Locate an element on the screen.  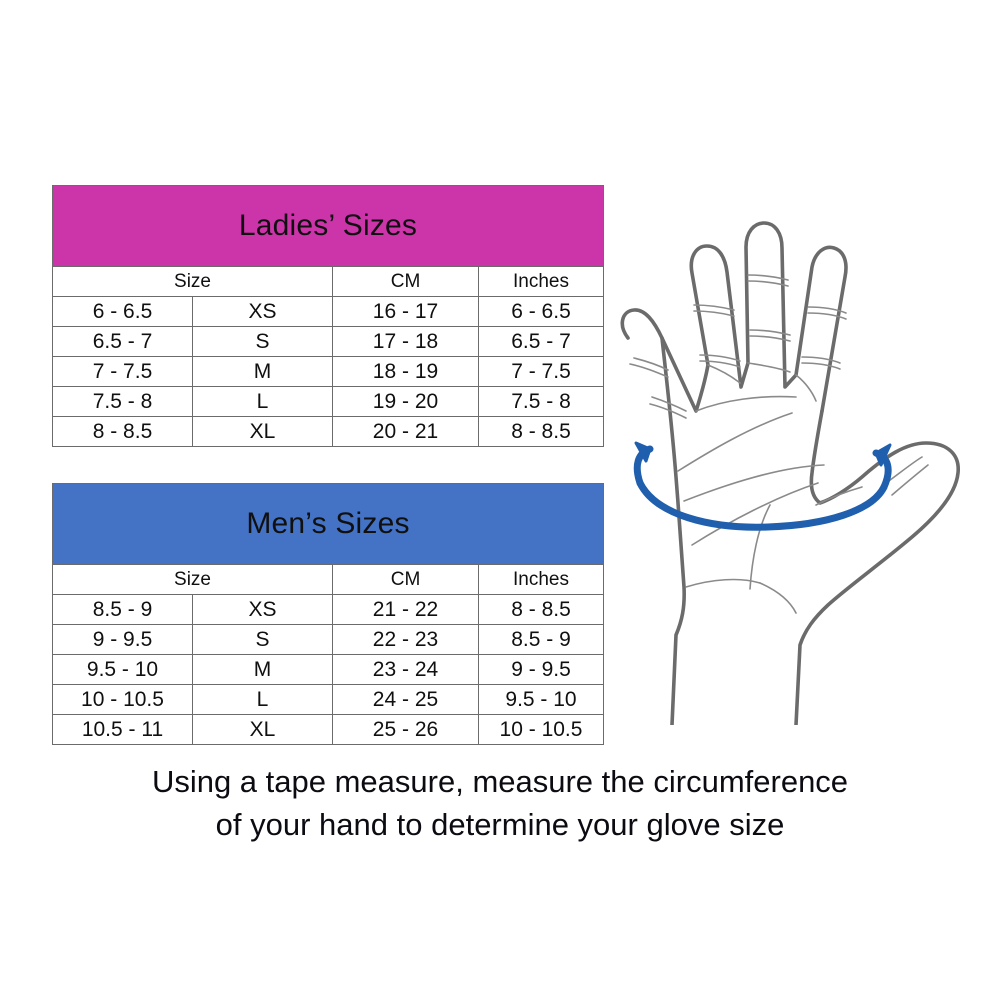
ladies-table-title: Ladies’ Sizes is located at coordinates (328, 226).